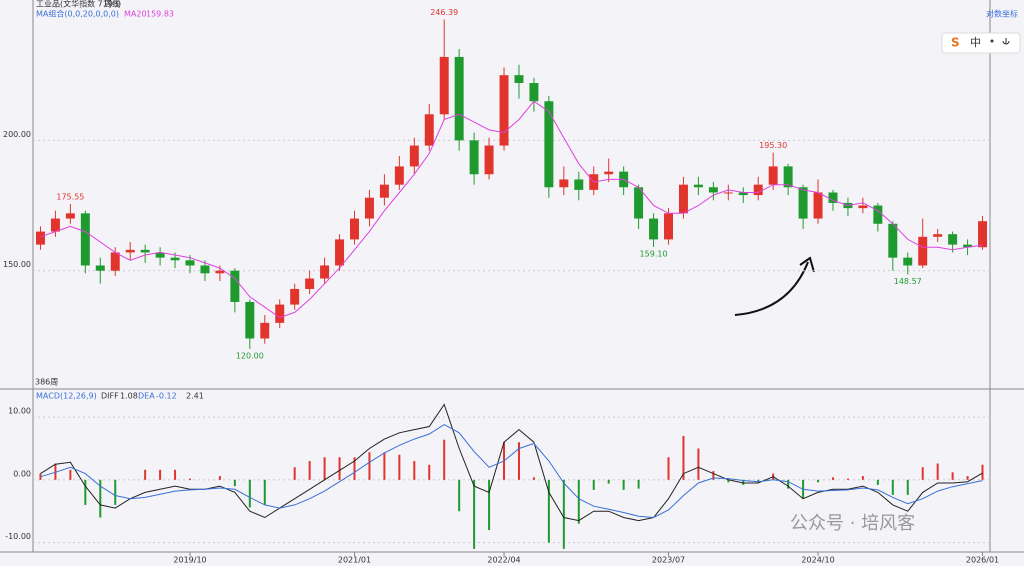 The width and height of the screenshot is (1024, 566). What do you see at coordinates (22, 473) in the screenshot?
I see `macd-y-tick-label: 0.00` at bounding box center [22, 473].